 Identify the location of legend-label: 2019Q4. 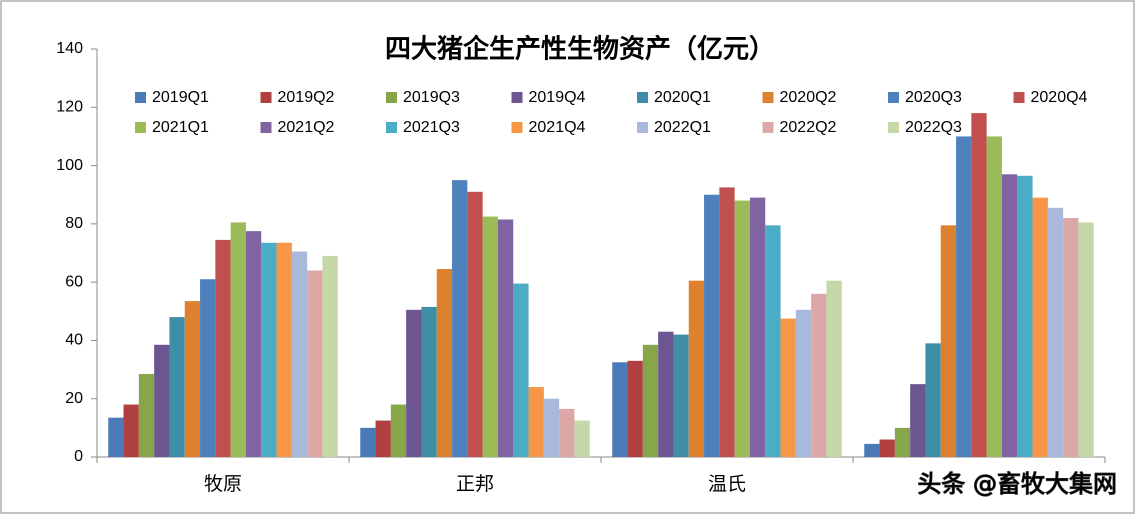
(557, 97).